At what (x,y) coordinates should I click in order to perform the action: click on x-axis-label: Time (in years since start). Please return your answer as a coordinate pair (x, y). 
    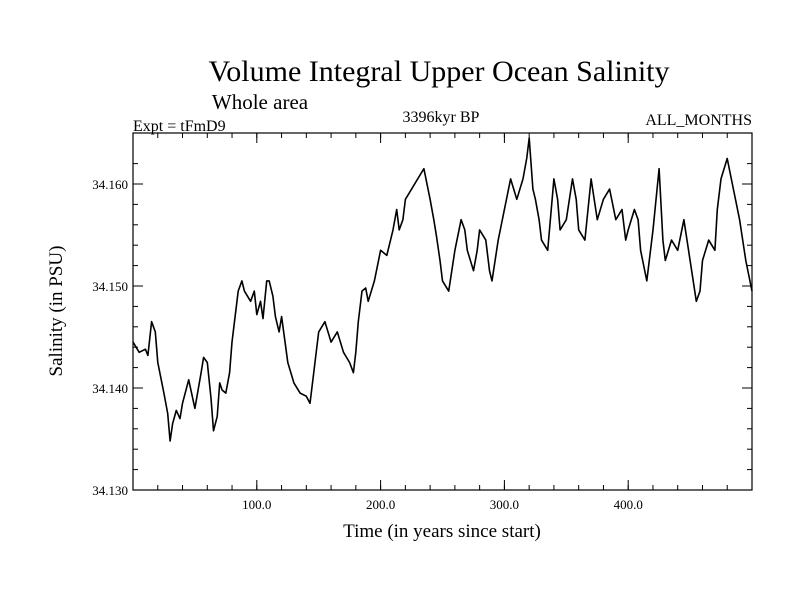
    Looking at the image, I should click on (442, 531).